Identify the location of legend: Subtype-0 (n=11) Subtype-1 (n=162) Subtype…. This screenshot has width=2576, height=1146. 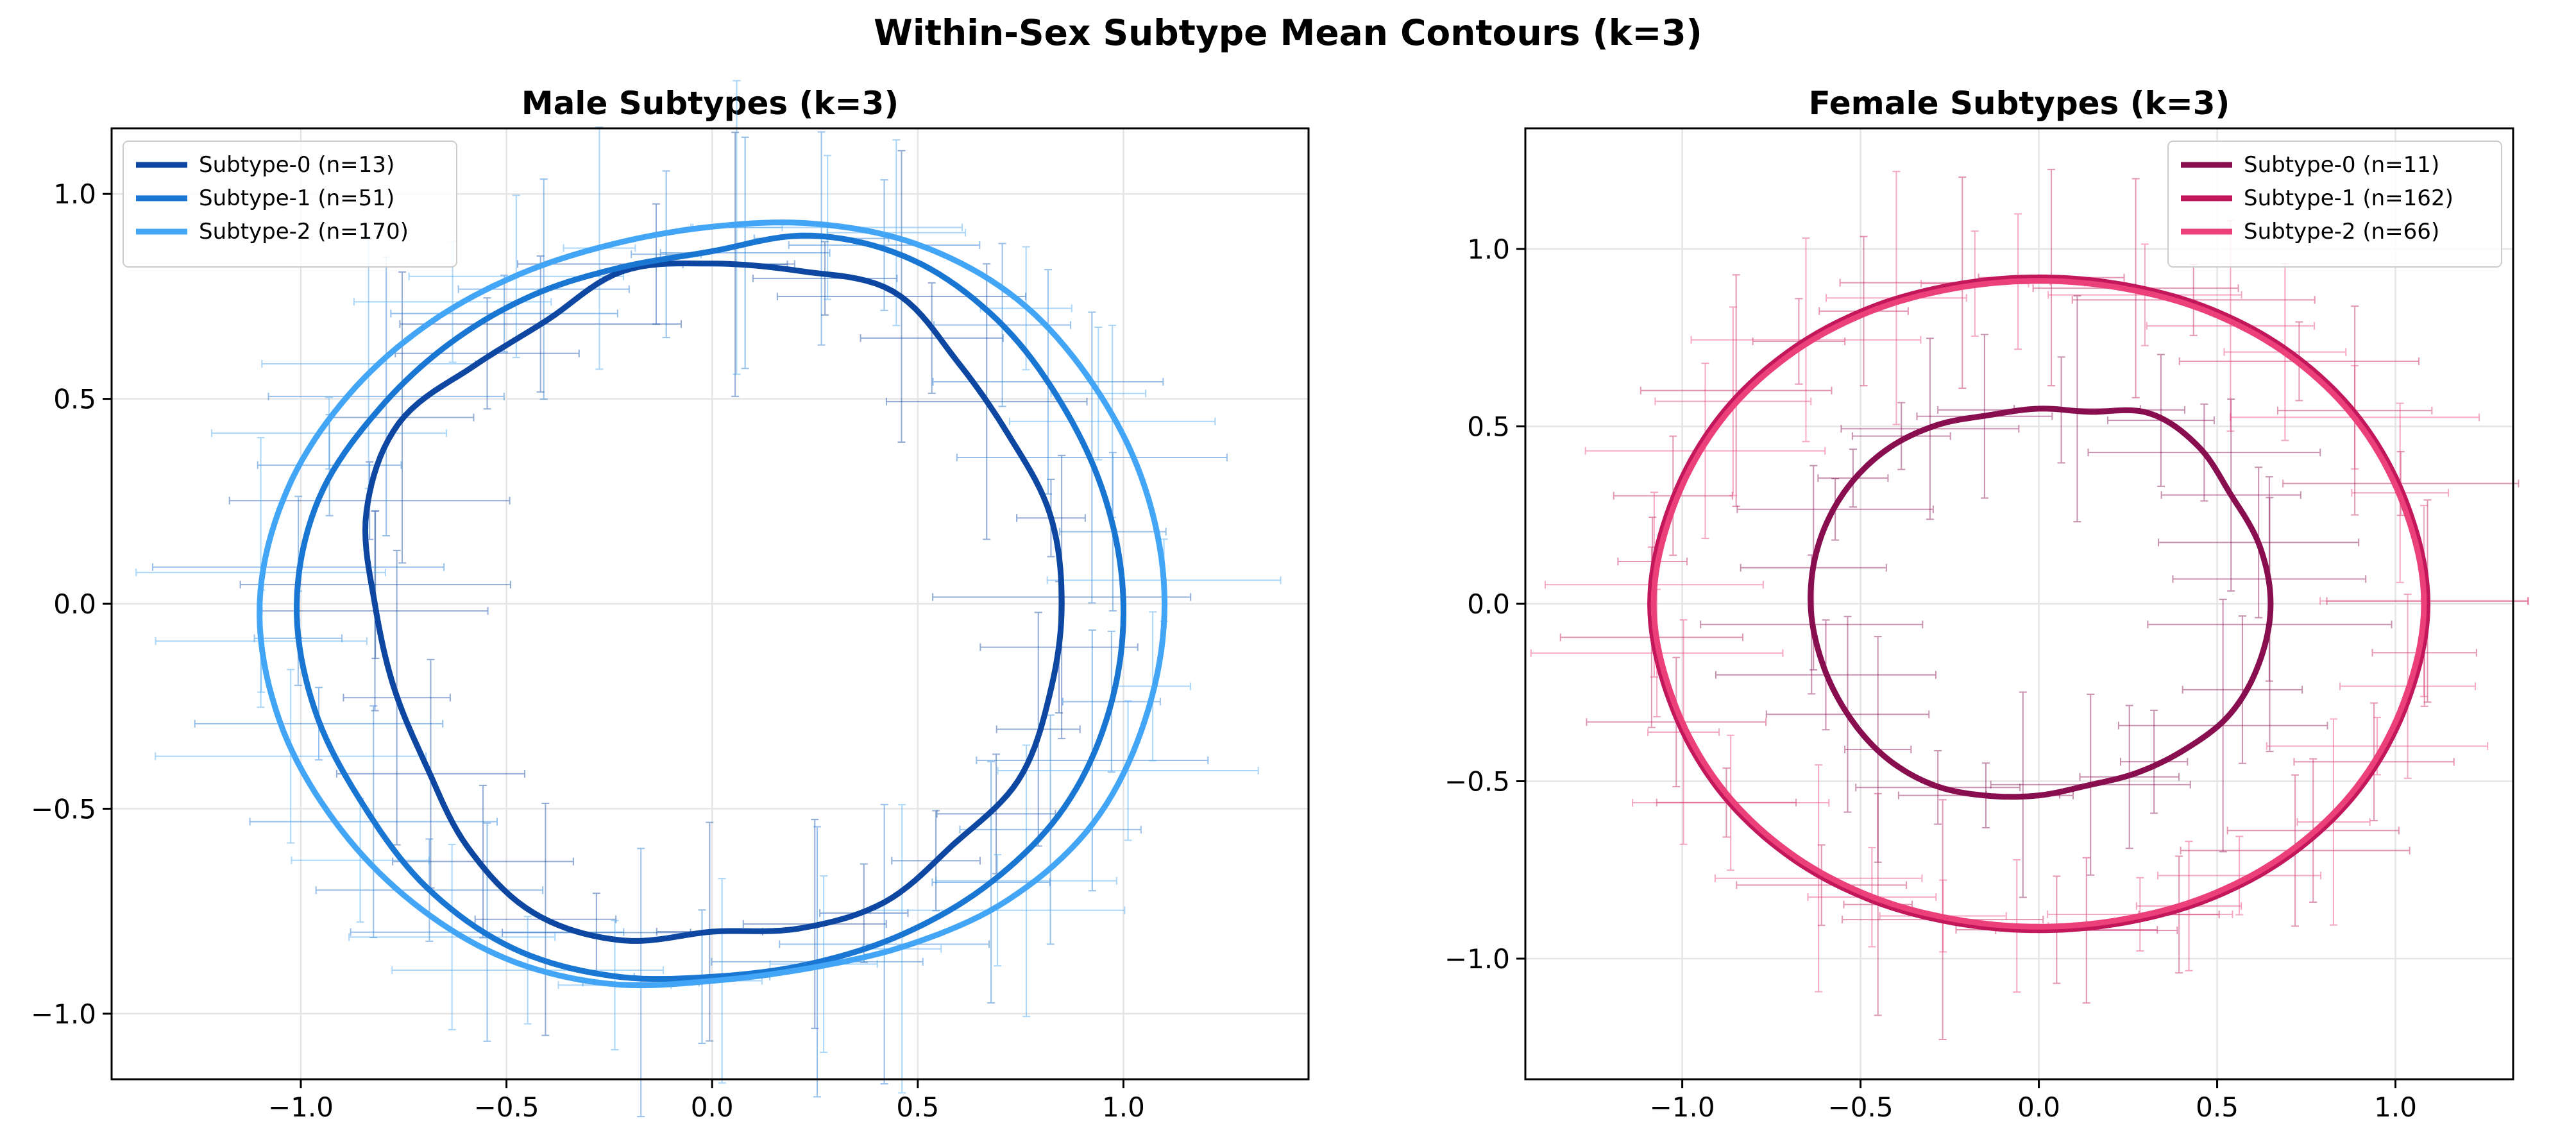
(2334, 204).